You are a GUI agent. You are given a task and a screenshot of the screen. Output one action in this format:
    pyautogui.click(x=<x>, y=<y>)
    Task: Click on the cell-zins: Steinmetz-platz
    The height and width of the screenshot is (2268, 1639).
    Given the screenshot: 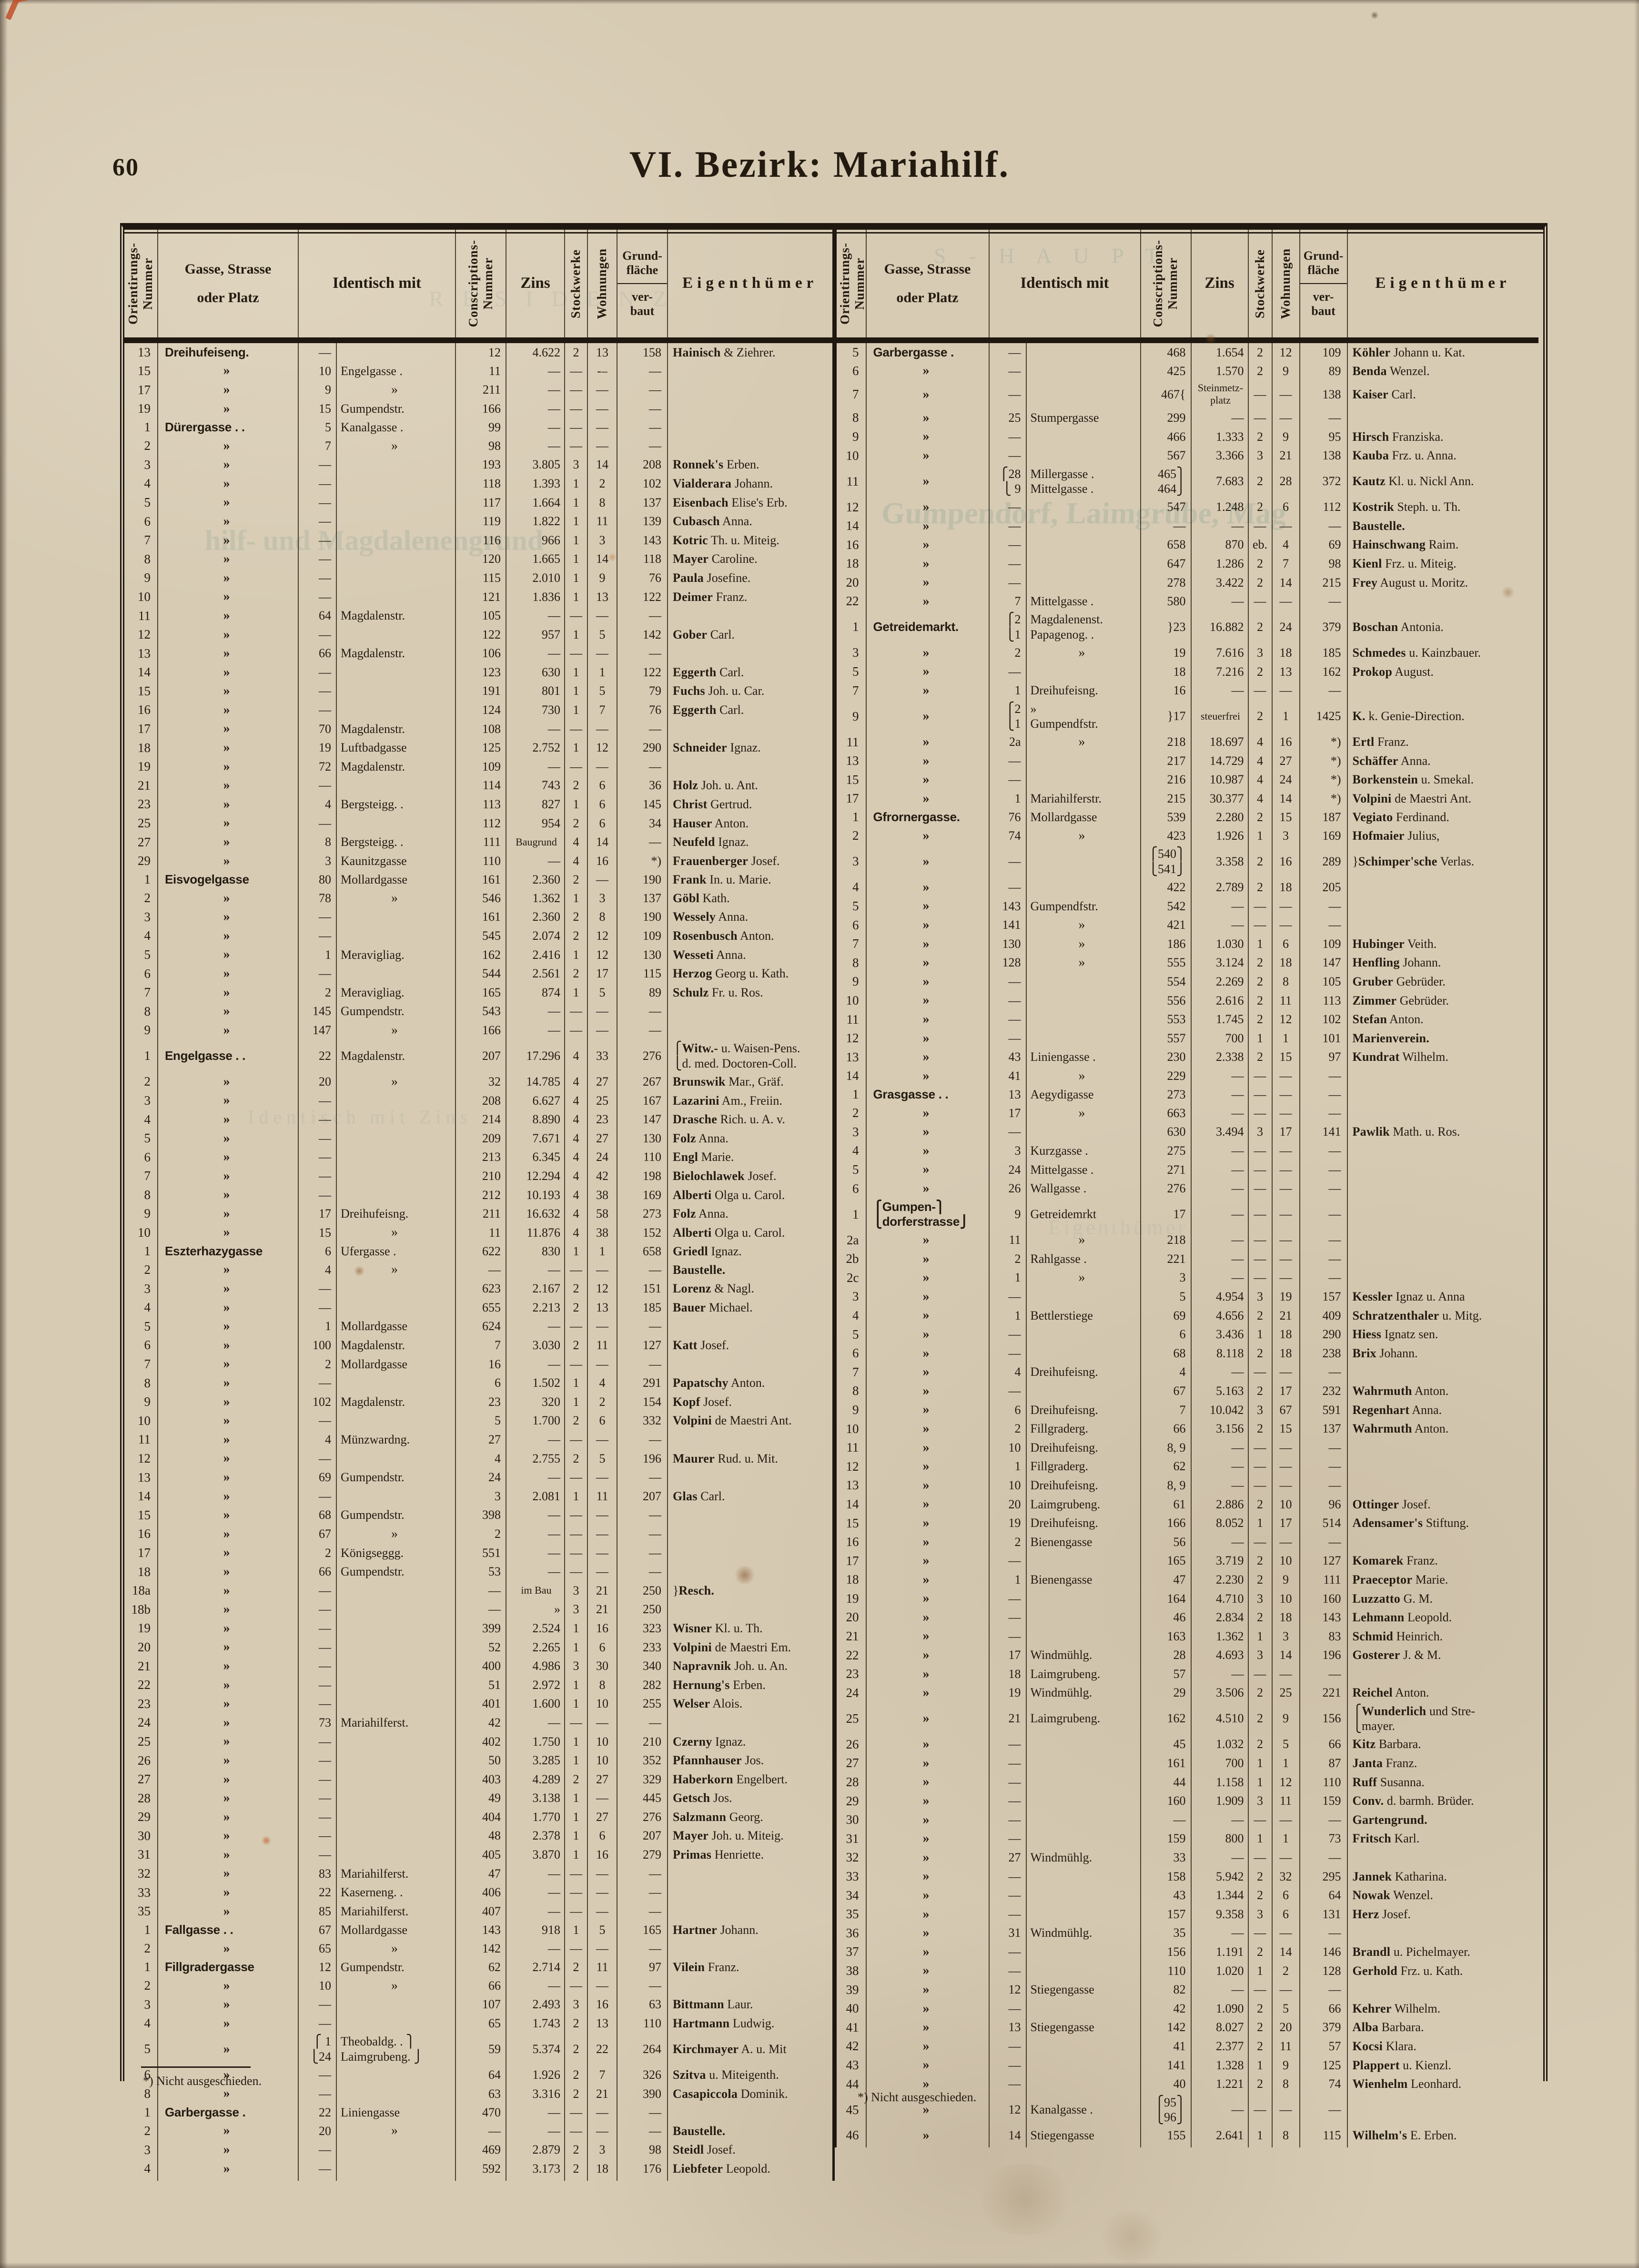 What is the action you would take?
    pyautogui.click(x=1219, y=394)
    